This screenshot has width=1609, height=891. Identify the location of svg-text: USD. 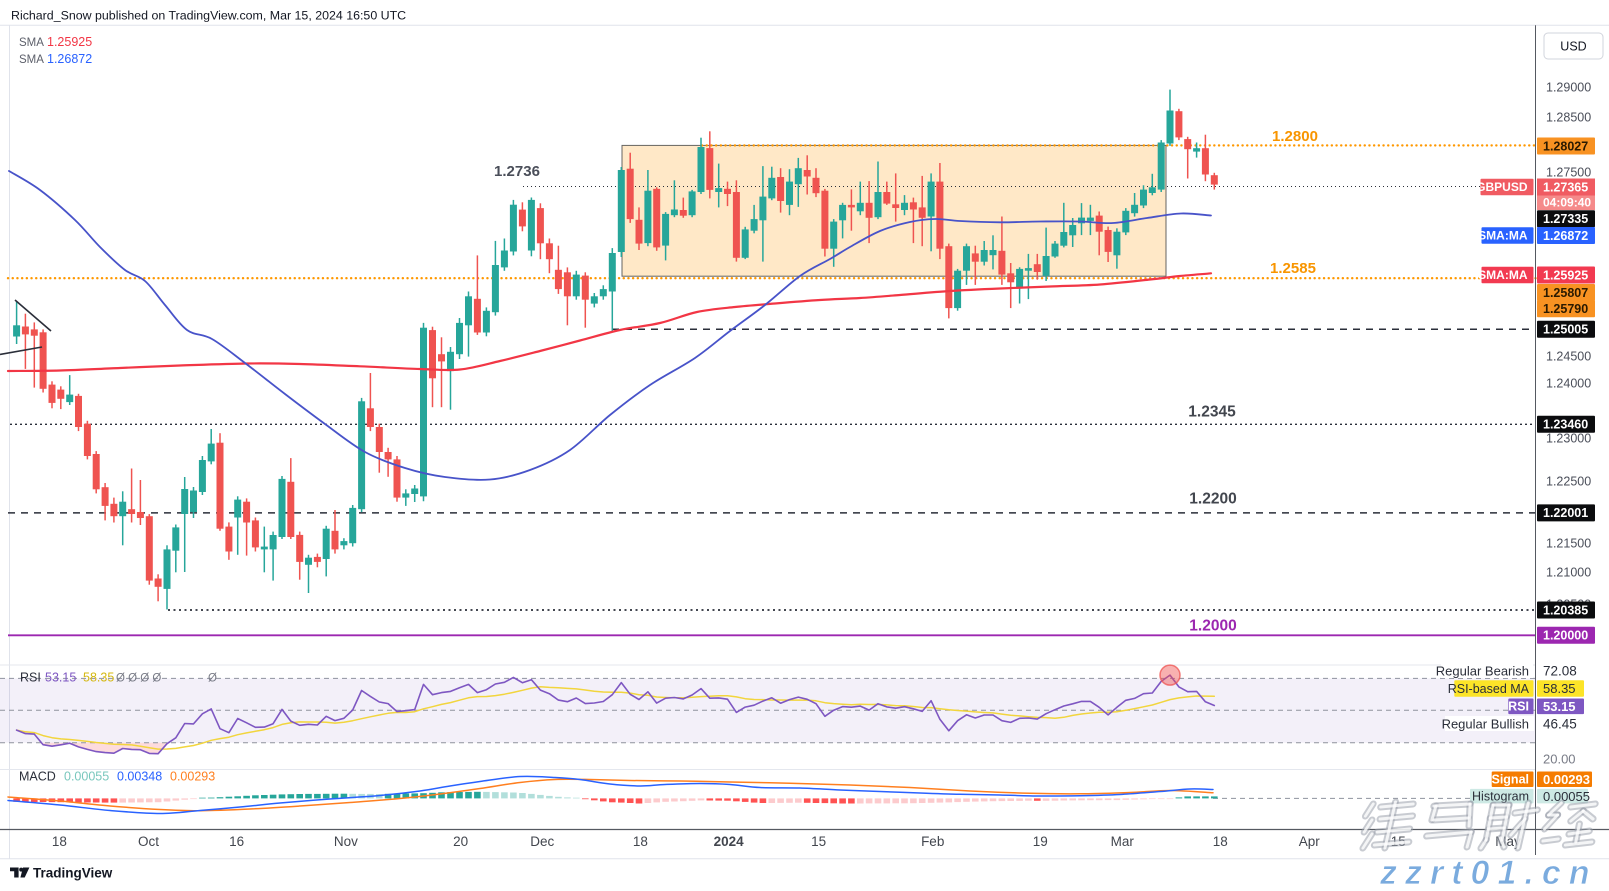
(1573, 47).